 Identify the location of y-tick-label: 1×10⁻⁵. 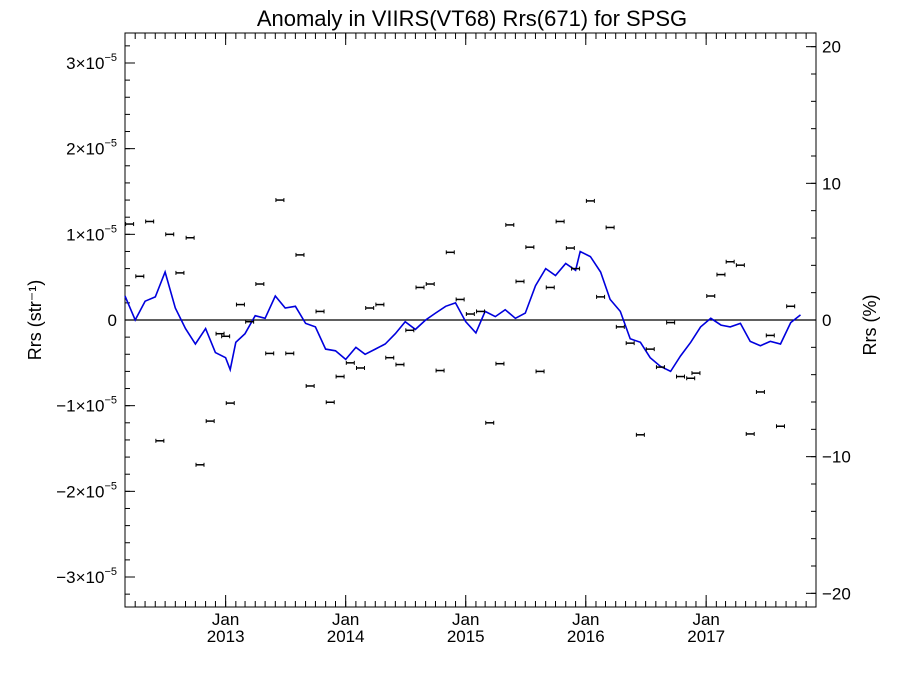
(91, 233).